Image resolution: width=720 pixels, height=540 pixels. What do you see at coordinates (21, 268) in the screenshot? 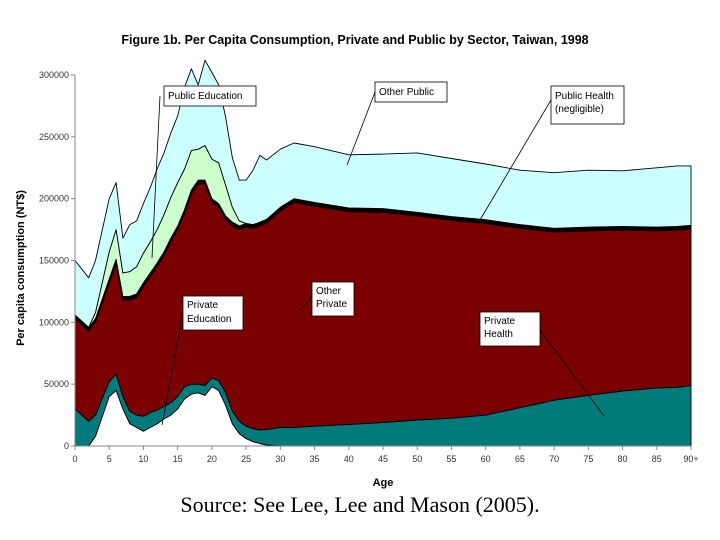
I see `y-axis-label: Per capita consumption (NT$)` at bounding box center [21, 268].